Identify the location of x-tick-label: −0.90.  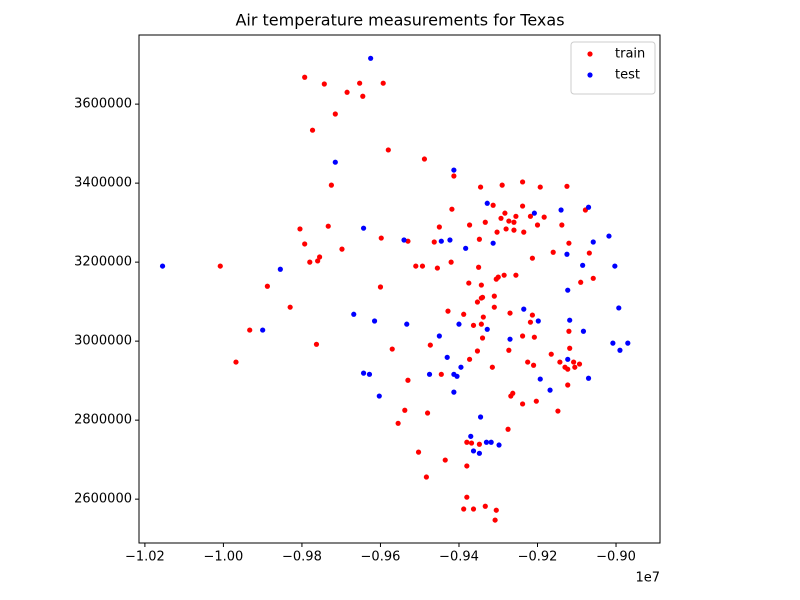
(616, 557).